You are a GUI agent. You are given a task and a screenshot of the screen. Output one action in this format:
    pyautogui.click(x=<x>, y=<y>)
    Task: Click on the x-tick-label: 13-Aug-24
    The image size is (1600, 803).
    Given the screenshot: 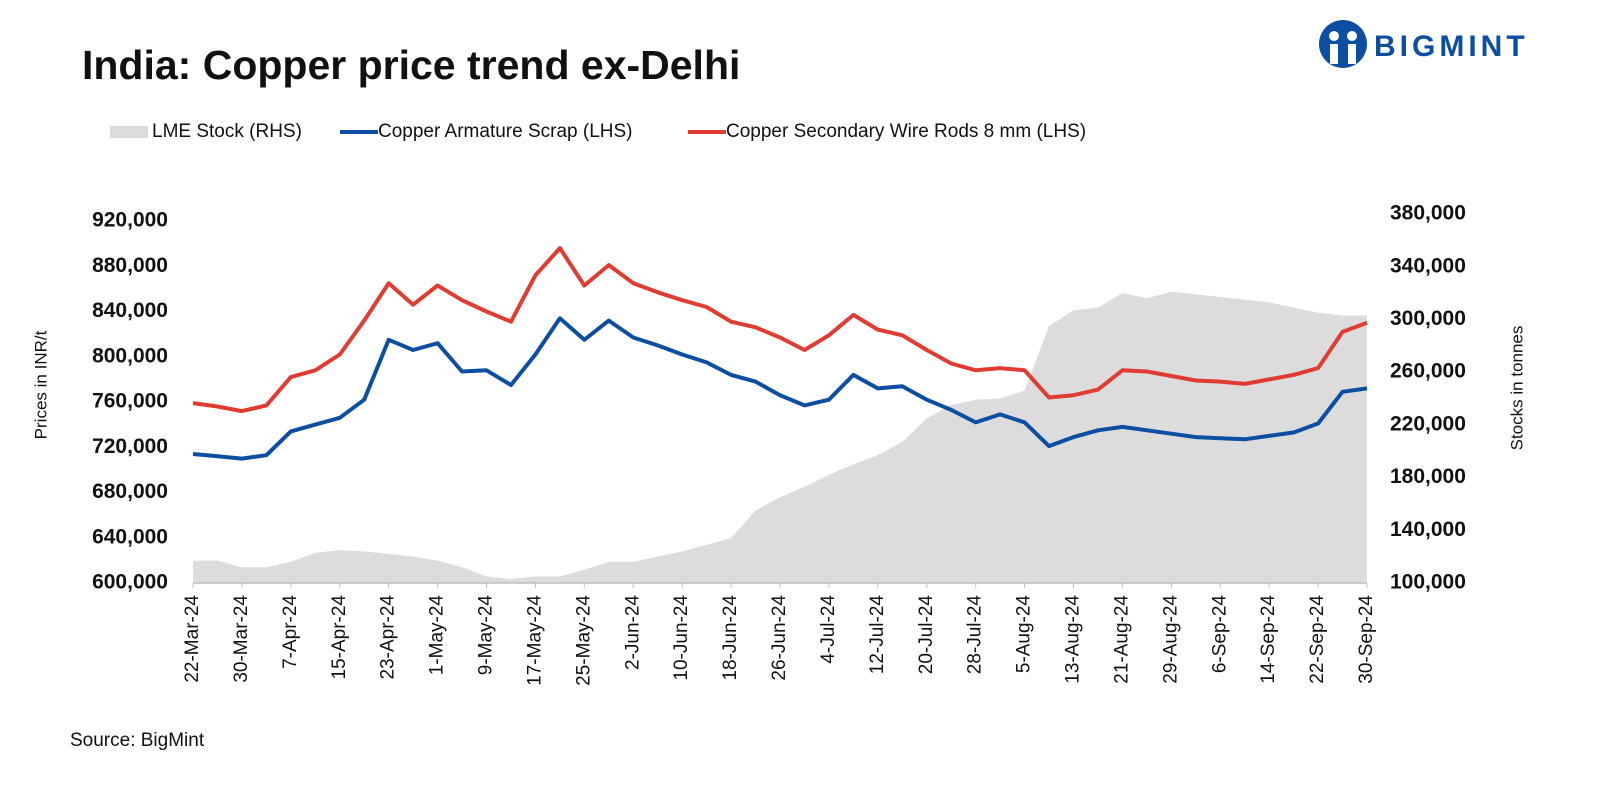 What is the action you would take?
    pyautogui.click(x=1073, y=639)
    